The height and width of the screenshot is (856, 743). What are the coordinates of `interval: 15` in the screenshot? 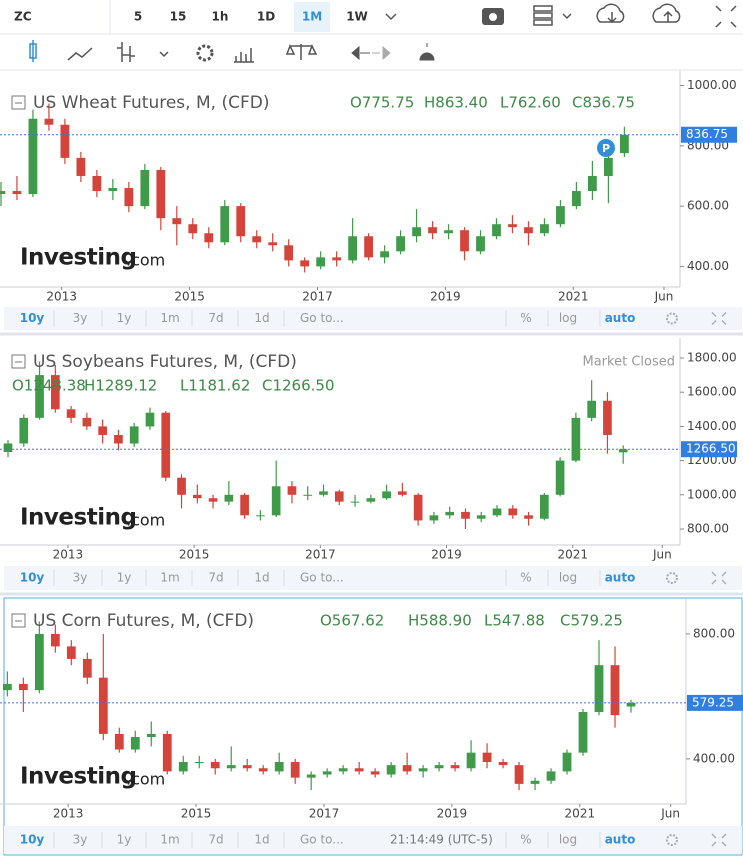 It's located at (178, 17).